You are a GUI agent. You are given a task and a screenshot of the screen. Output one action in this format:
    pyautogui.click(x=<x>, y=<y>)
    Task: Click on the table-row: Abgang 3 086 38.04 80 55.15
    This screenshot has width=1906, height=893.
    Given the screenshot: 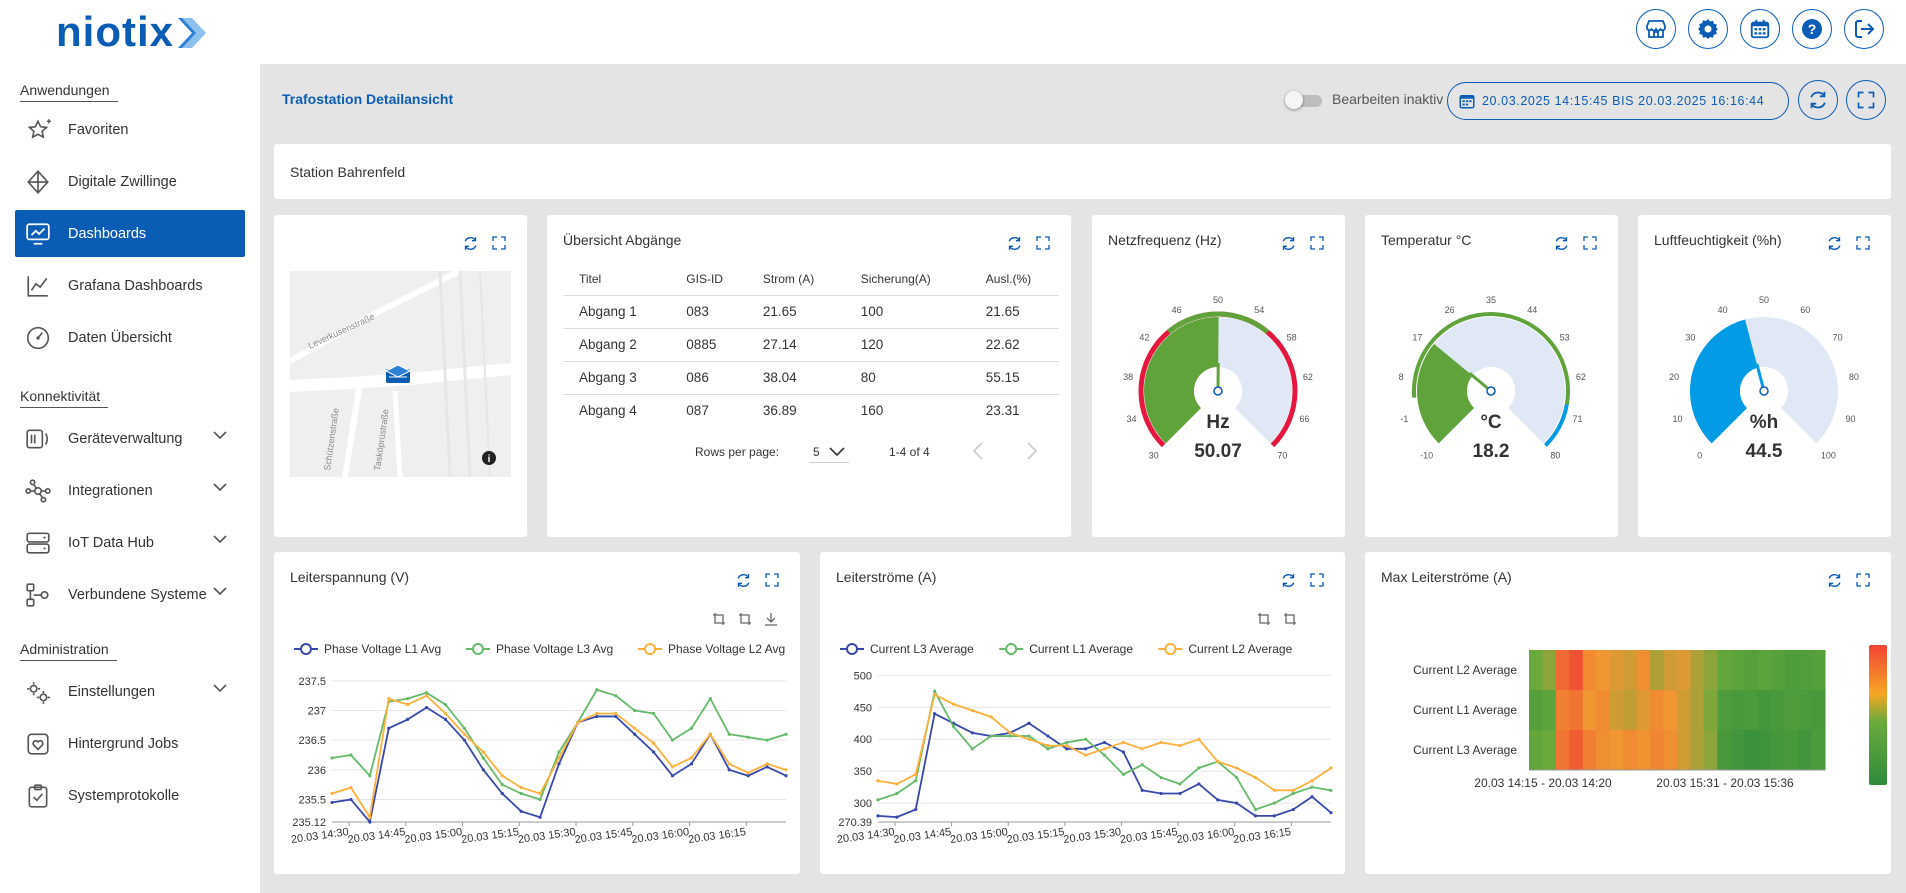 What is the action you would take?
    pyautogui.click(x=811, y=377)
    